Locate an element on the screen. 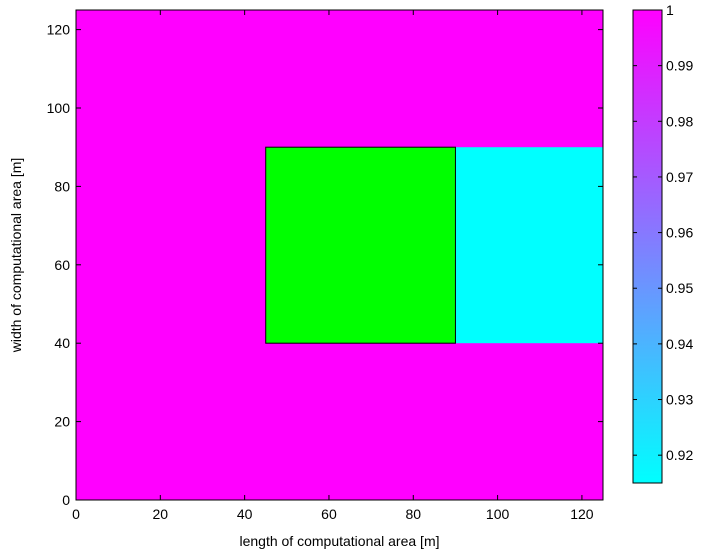 The width and height of the screenshot is (714, 555). y-tick-label: 120 is located at coordinates (59, 30).